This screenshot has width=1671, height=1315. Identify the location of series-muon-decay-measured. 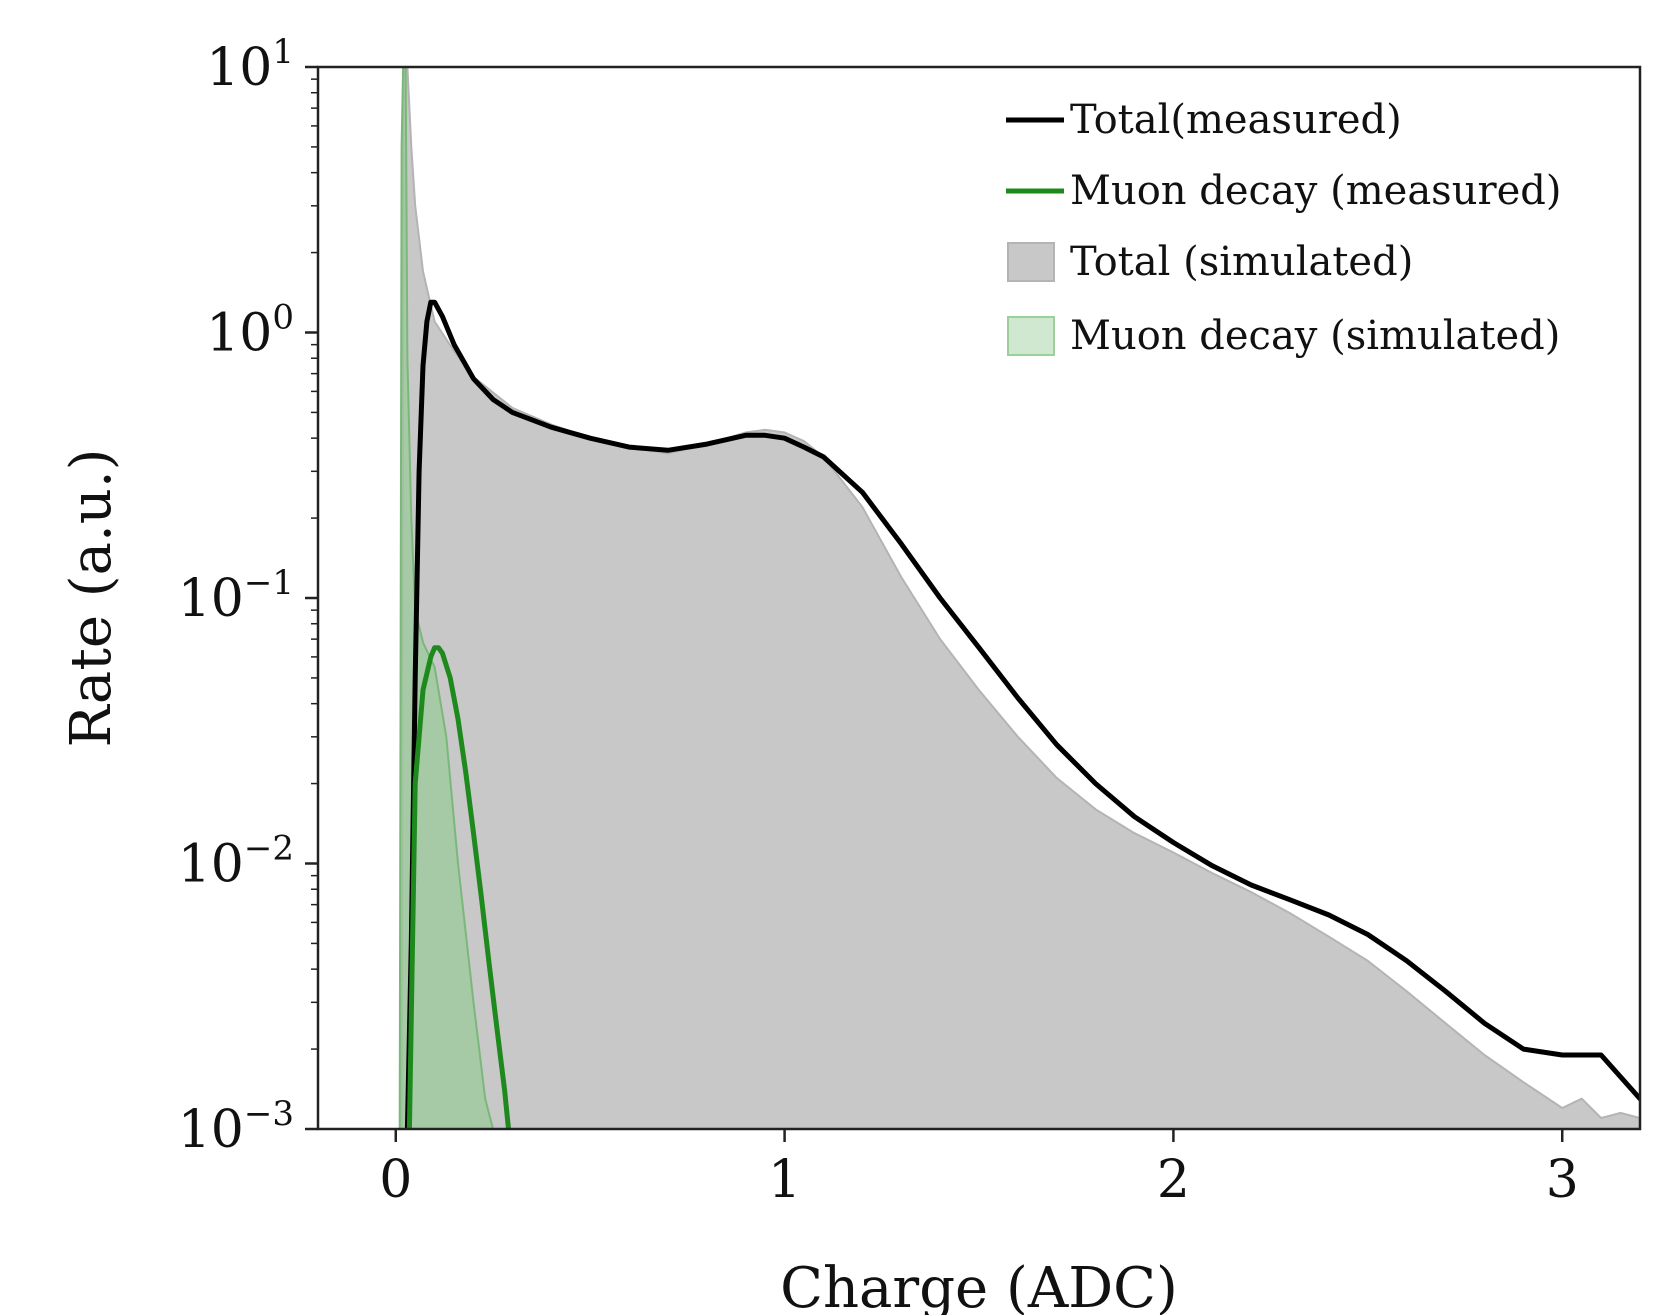
(458, 887).